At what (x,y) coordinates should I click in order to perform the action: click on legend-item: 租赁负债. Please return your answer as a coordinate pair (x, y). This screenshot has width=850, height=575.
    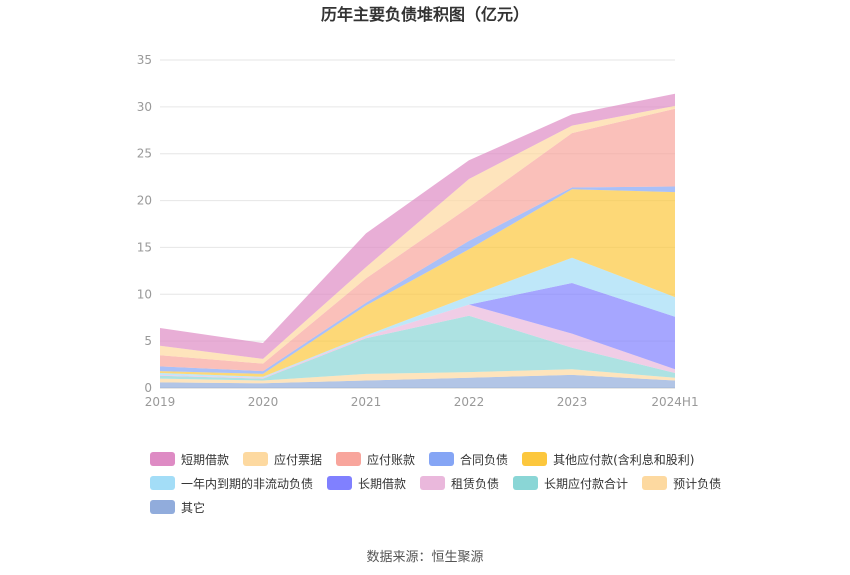
    Looking at the image, I should click on (459, 483).